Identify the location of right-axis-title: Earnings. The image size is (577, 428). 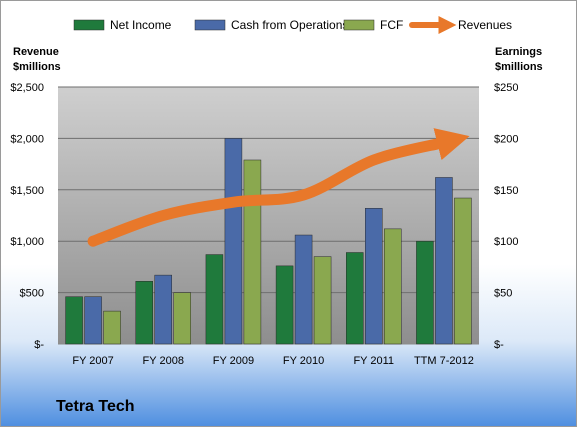
(518, 52).